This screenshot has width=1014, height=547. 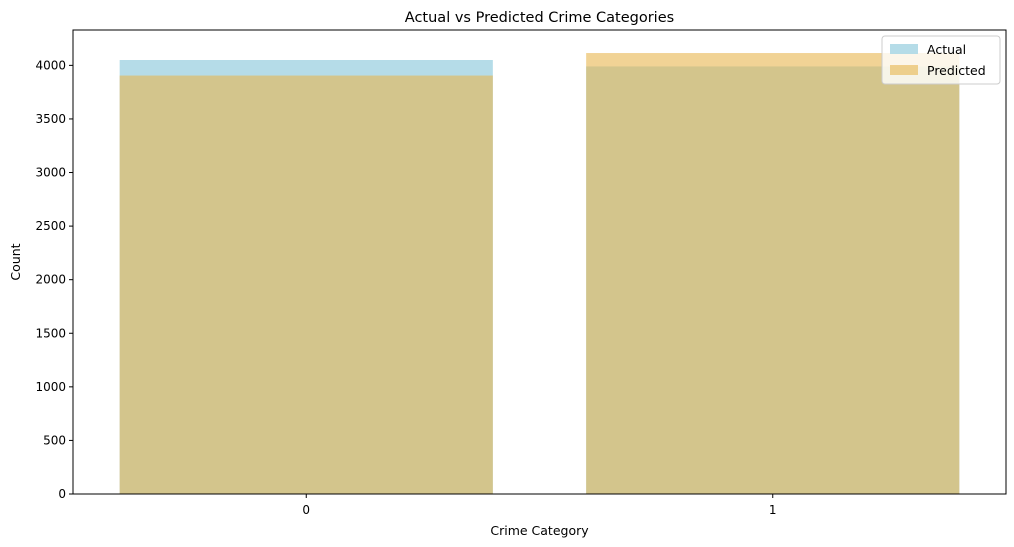 I want to click on y-tick-label: 1500, so click(x=50, y=333).